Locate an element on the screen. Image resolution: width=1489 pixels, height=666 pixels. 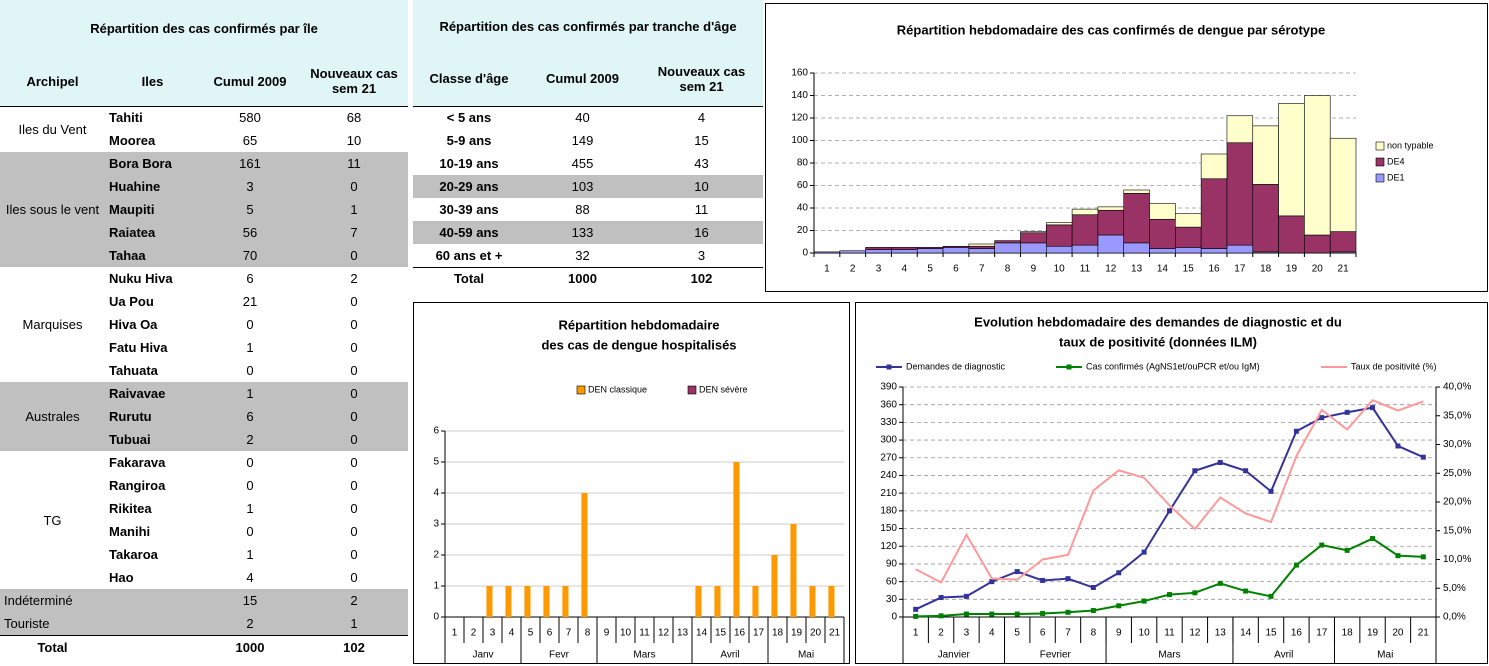
case-count: 4 is located at coordinates (701, 118).